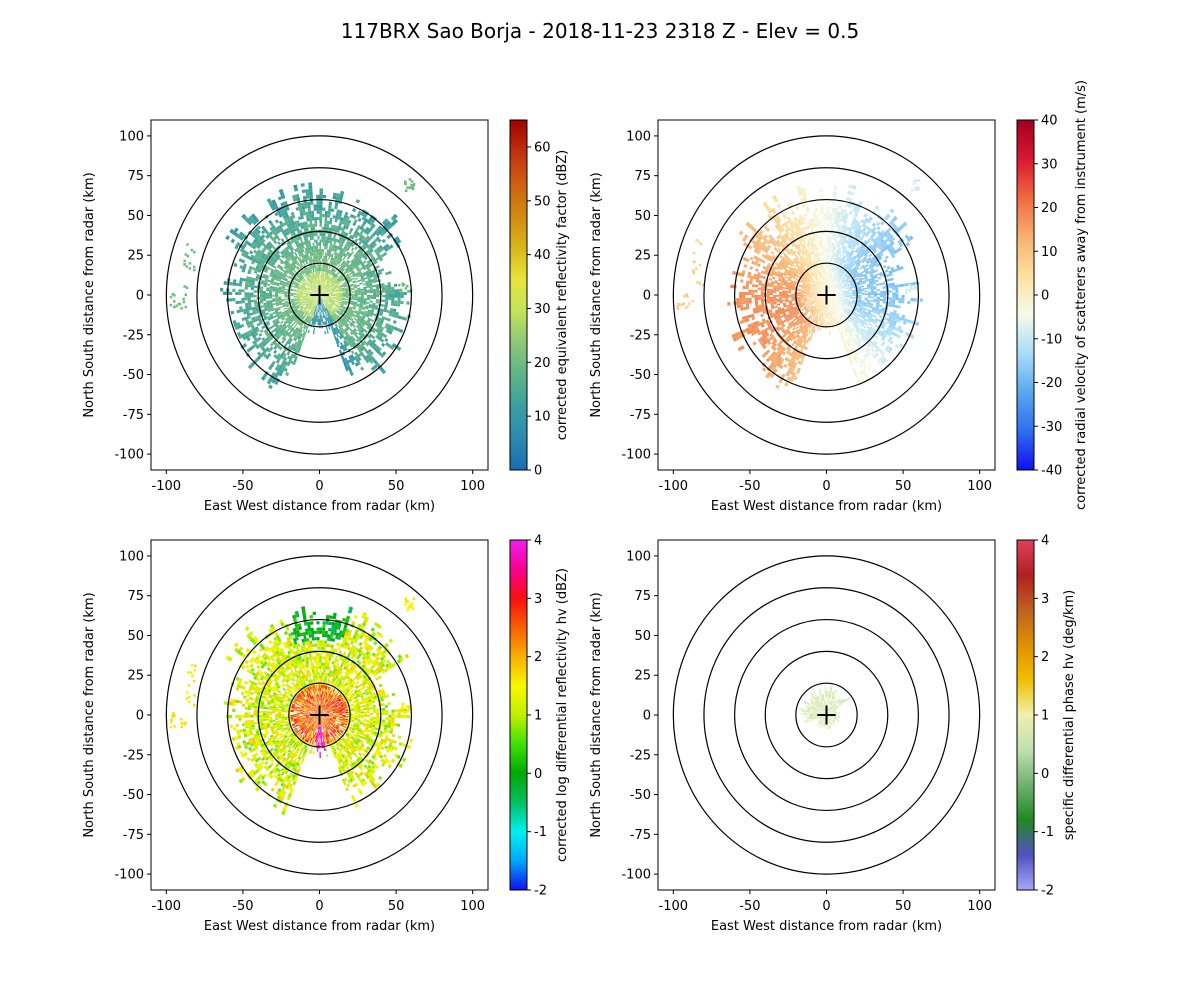 The width and height of the screenshot is (1200, 1000). I want to click on zdr-radar-location-marker, so click(319, 715).